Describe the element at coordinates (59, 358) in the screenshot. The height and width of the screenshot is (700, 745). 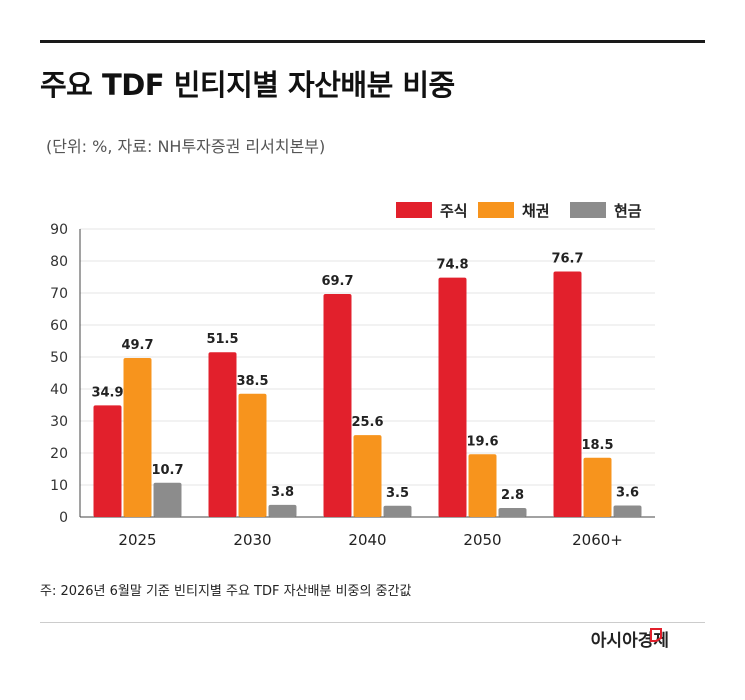
I see `y-tick-label: 50` at that location.